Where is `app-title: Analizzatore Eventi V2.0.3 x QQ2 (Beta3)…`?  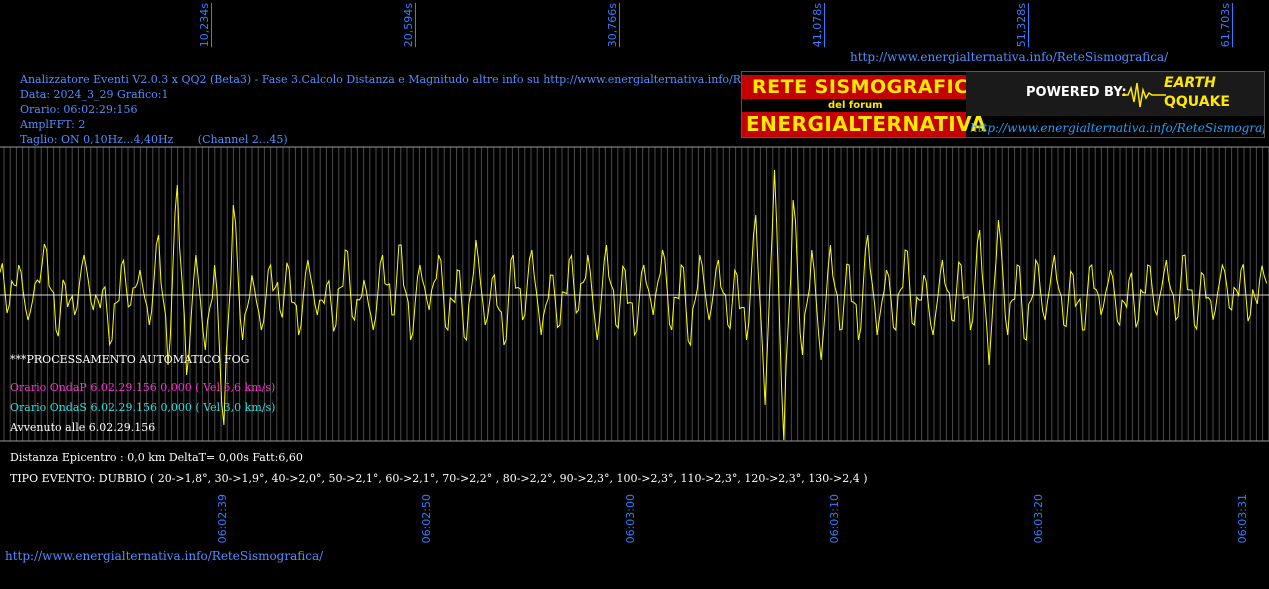 app-title: Analizzatore Eventi V2.0.3 x QQ2 (Beta3)… is located at coordinates (403, 79).